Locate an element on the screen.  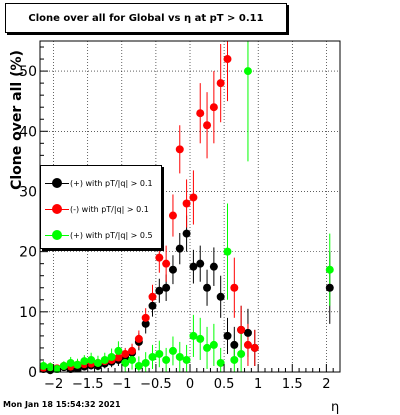
legend-entry-red: (-) with pT/|q| > 0.1 is located at coordinates (95, 209).